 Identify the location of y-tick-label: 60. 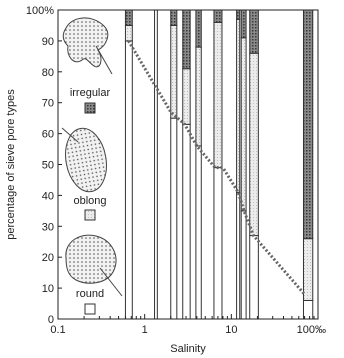
(48, 135).